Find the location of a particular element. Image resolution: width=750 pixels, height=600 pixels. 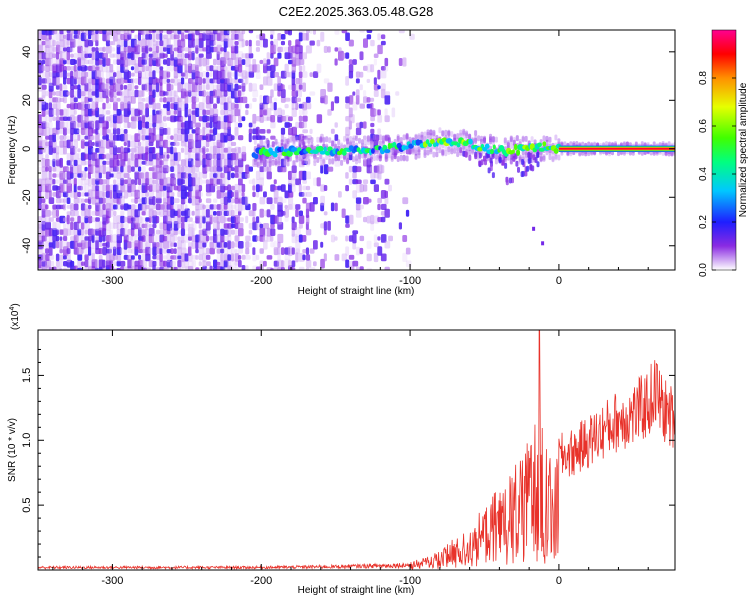

ridge-cell is located at coordinates (539, 145).